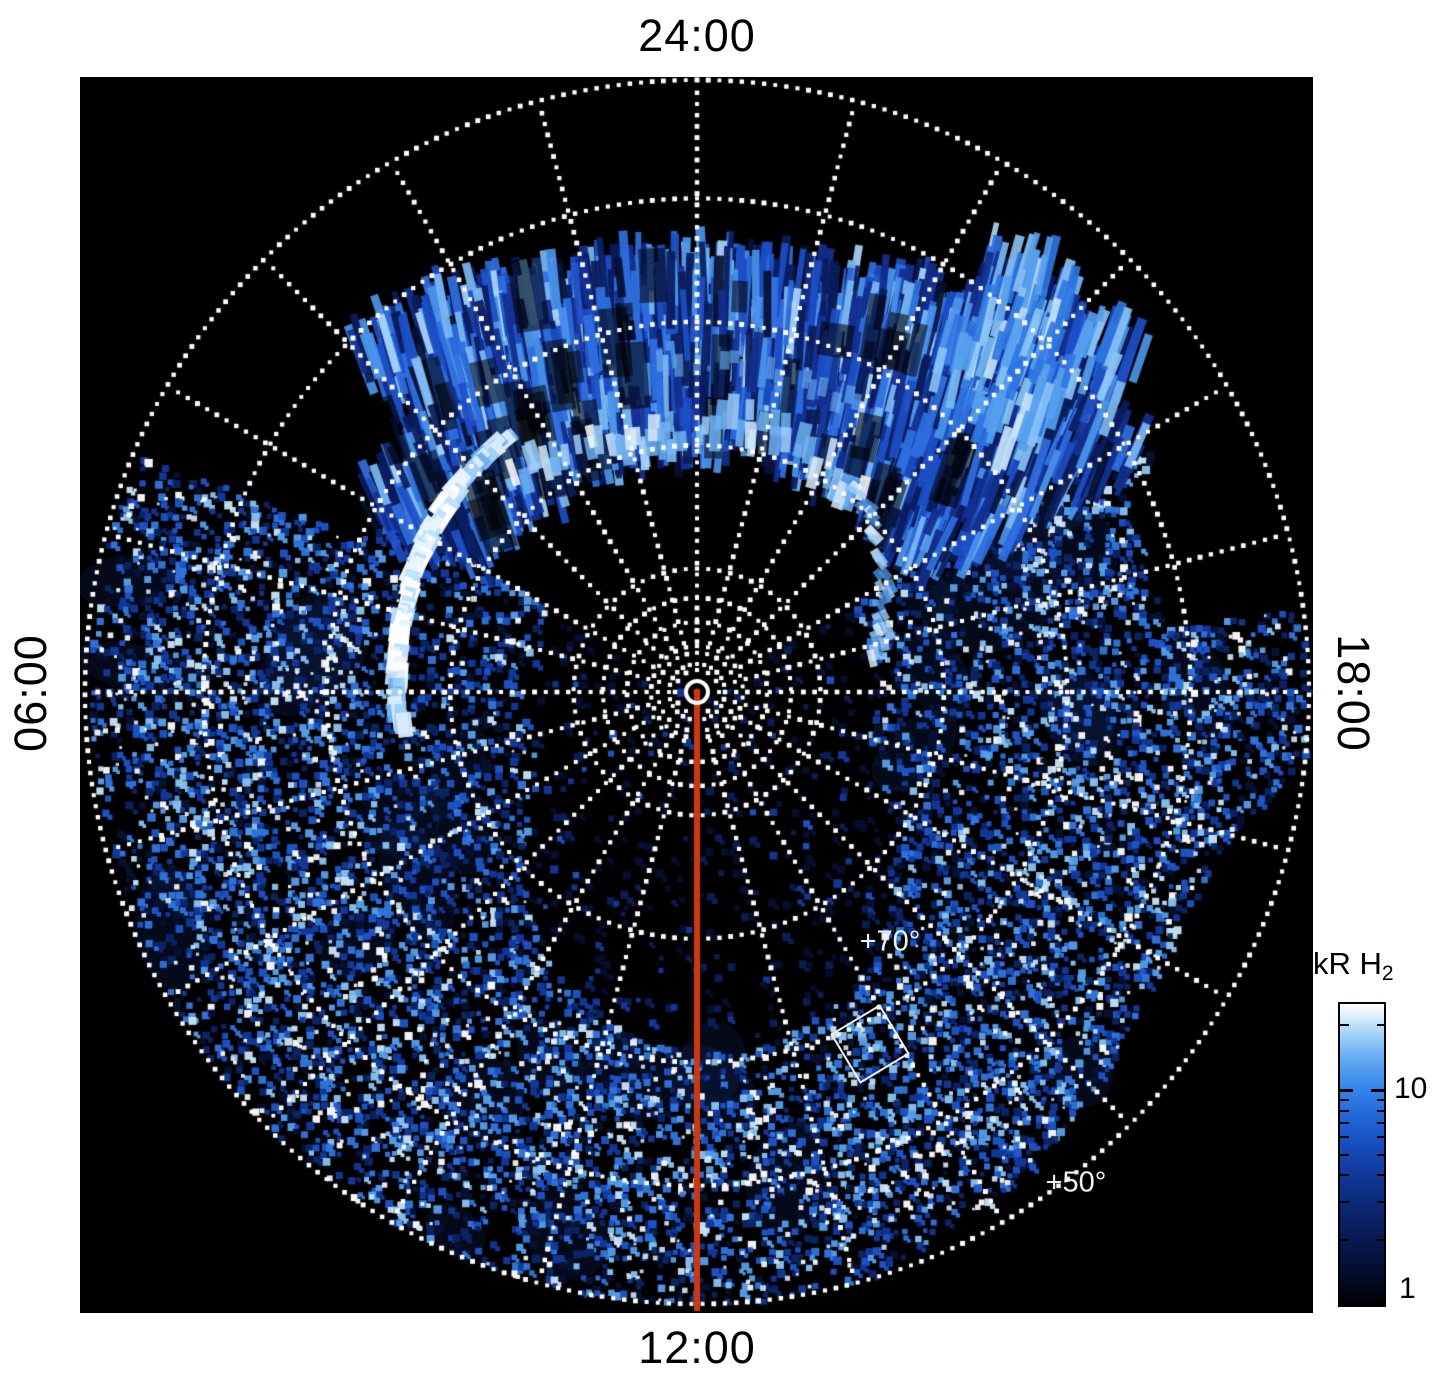 The image size is (1448, 1386). I want to click on local-time-label-midnight: 24:00, so click(697, 35).